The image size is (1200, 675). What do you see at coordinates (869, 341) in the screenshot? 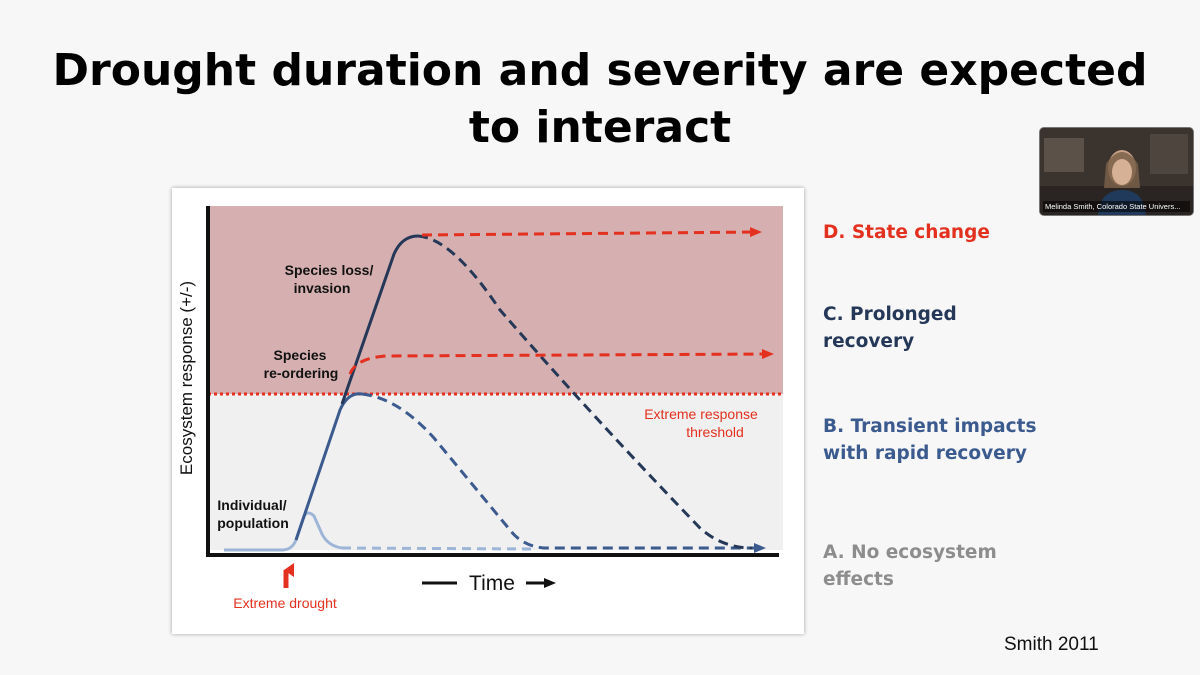
I see `legend-prolonged-recovery-line-2: recovery` at bounding box center [869, 341].